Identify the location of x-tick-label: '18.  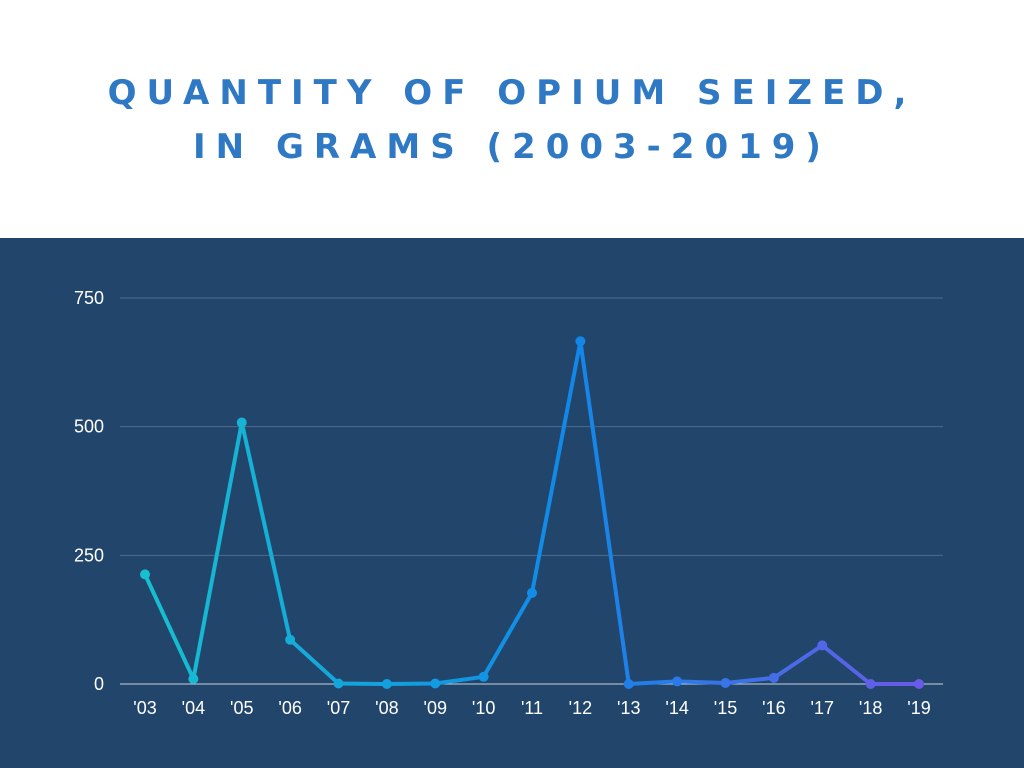
(870, 708).